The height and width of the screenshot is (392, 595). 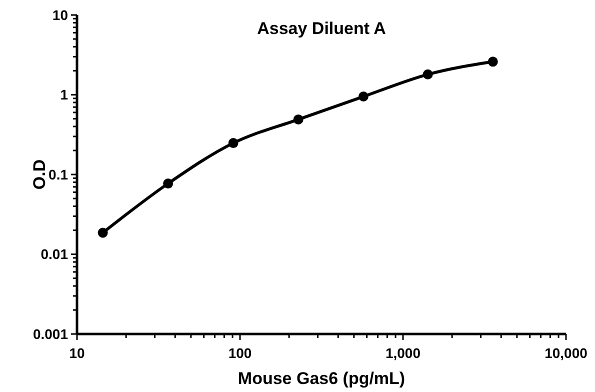 What do you see at coordinates (58, 174) in the screenshot?
I see `y-tick-label: 0.1` at bounding box center [58, 174].